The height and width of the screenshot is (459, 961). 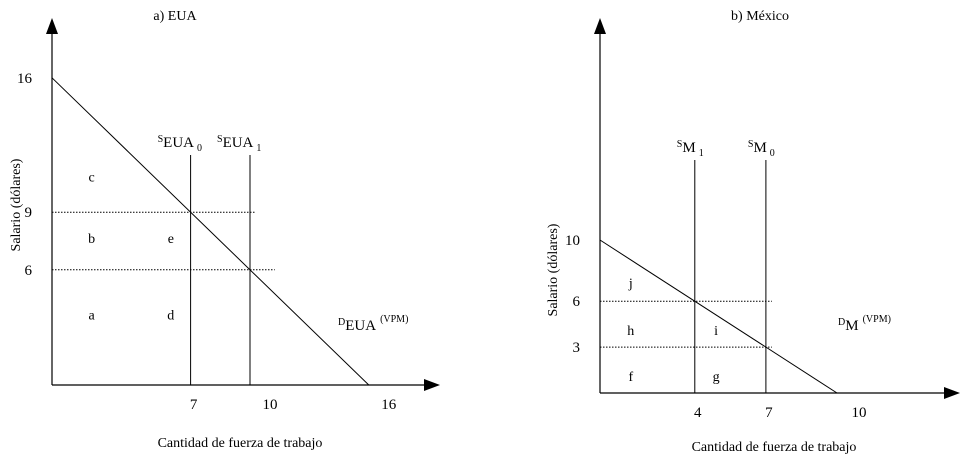 What do you see at coordinates (175, 16) in the screenshot?
I see `chart-title-eua: a) EUA` at bounding box center [175, 16].